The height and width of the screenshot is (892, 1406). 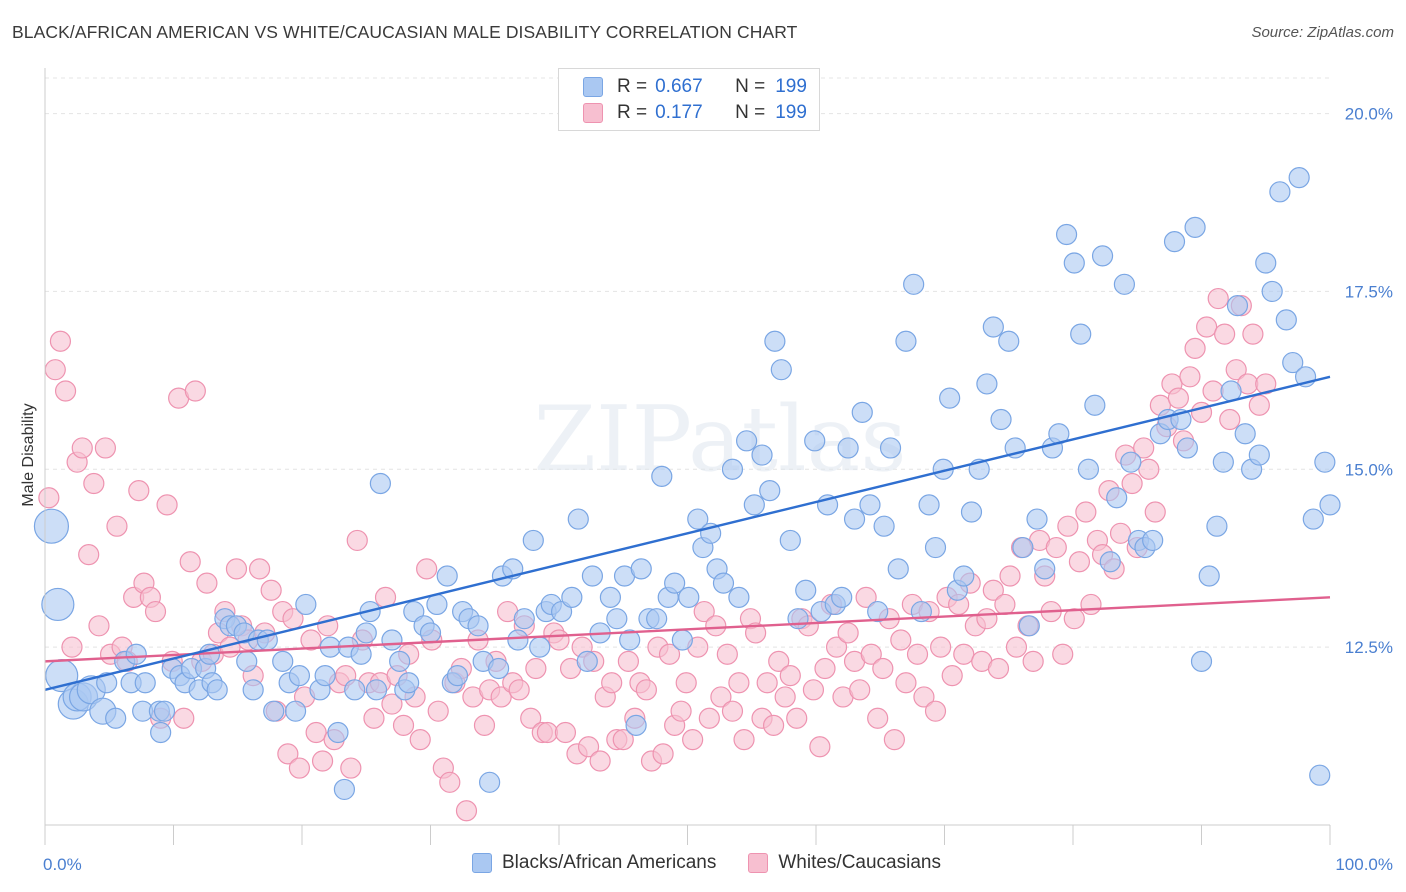 What do you see at coordinates (750, 112) in the screenshot?
I see `legend-n-label: N =` at bounding box center [750, 112].